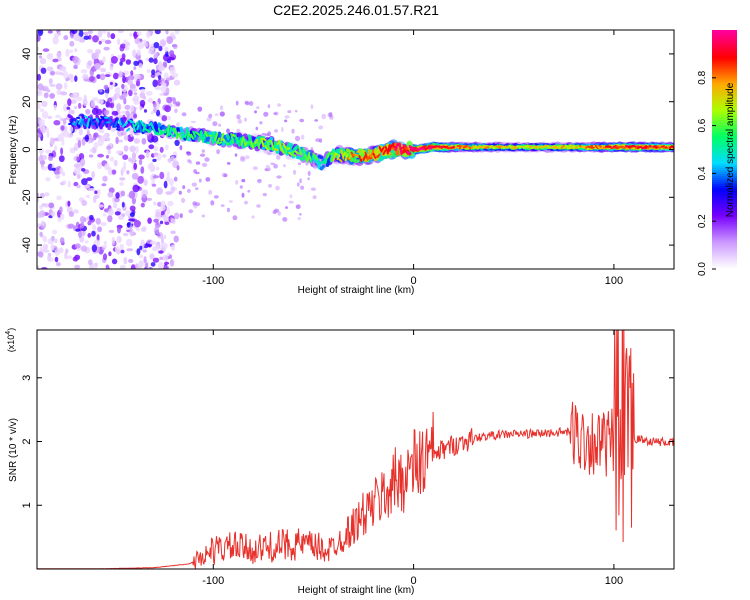 This screenshot has width=750, height=600. I want to click on y-tick-label: -20, so click(27, 197).